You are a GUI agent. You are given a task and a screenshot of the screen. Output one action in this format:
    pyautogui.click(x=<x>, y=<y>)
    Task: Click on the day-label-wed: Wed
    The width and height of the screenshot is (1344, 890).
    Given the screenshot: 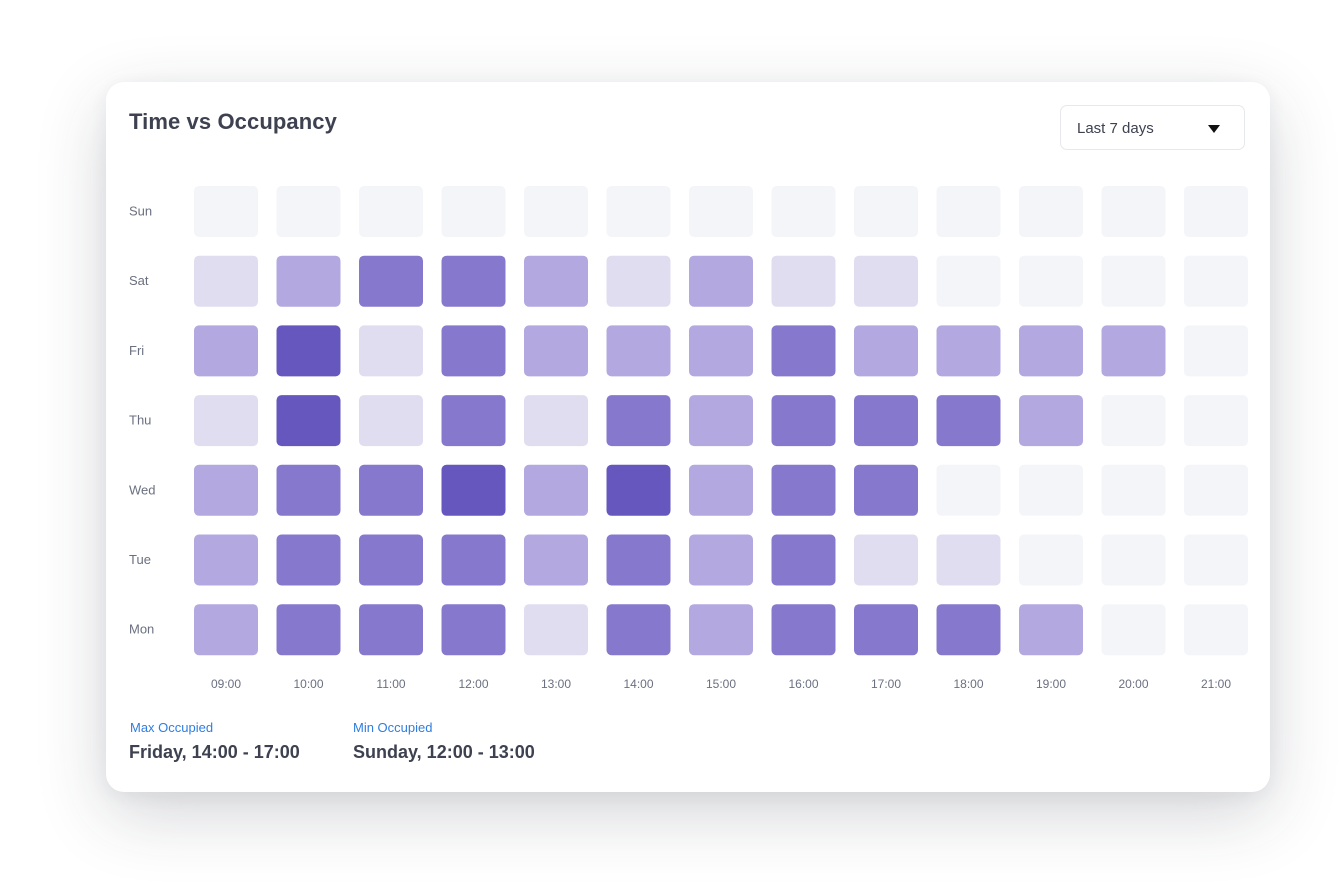 What is the action you would take?
    pyautogui.click(x=142, y=489)
    